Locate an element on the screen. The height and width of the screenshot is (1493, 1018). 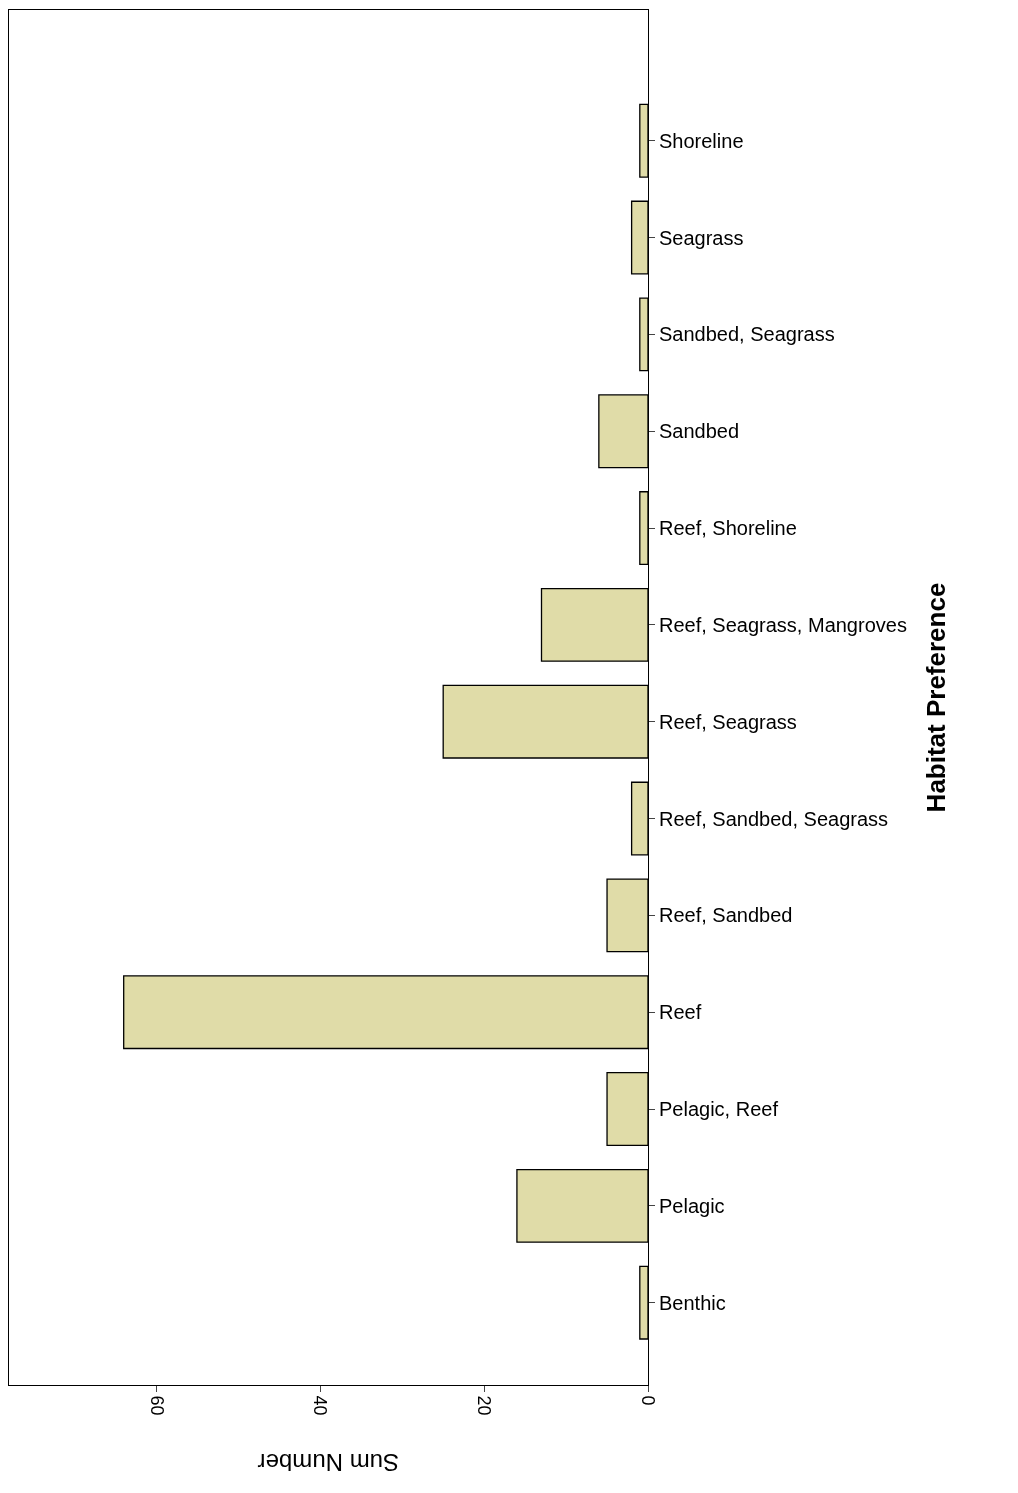
x-axis-title: Sum Number is located at coordinates (328, 1462).